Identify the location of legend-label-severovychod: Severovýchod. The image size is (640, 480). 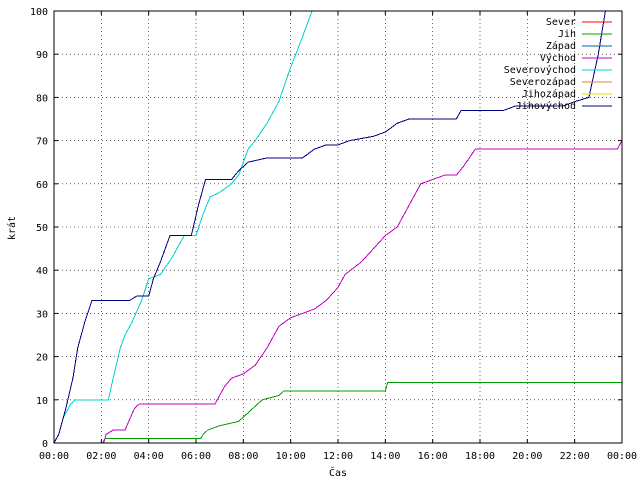
(540, 70).